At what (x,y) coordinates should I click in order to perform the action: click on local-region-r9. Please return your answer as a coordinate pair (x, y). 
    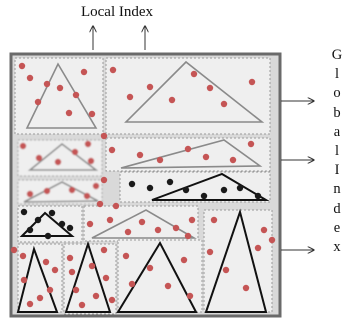
    Looking at the image, I should click on (39, 278).